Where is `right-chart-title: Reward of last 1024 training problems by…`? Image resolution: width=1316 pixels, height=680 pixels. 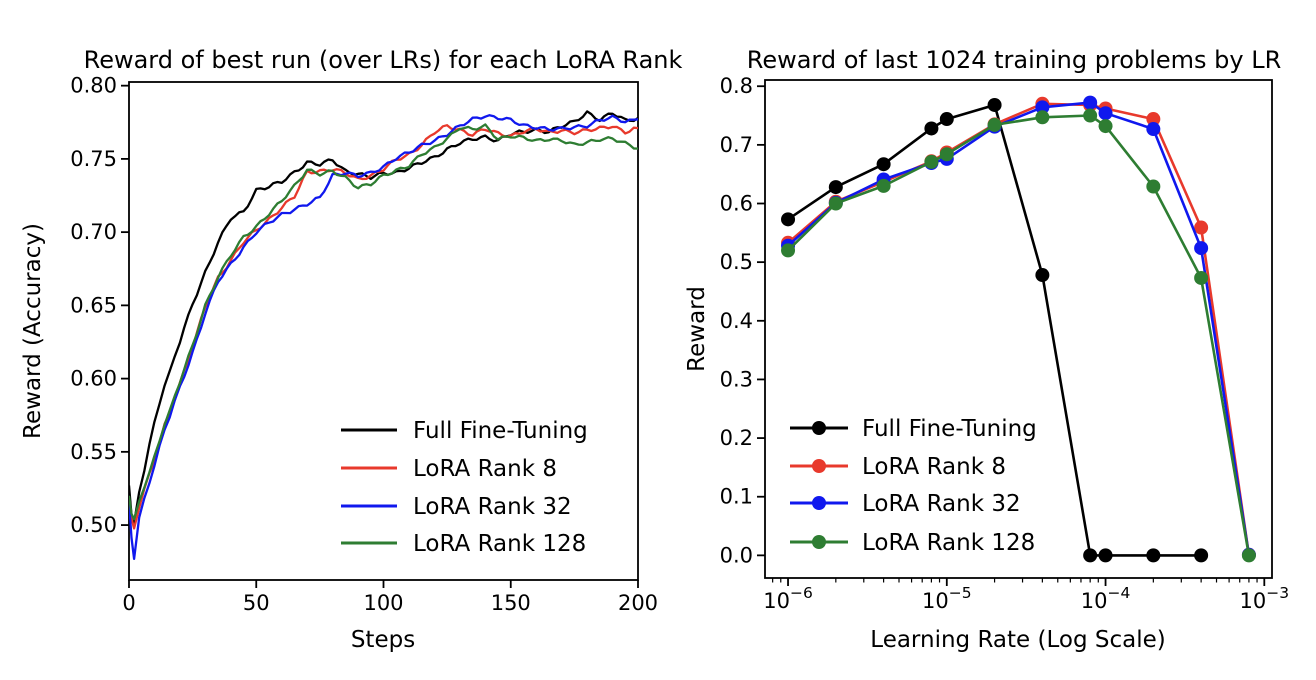 right-chart-title: Reward of last 1024 training problems by… is located at coordinates (1014, 60).